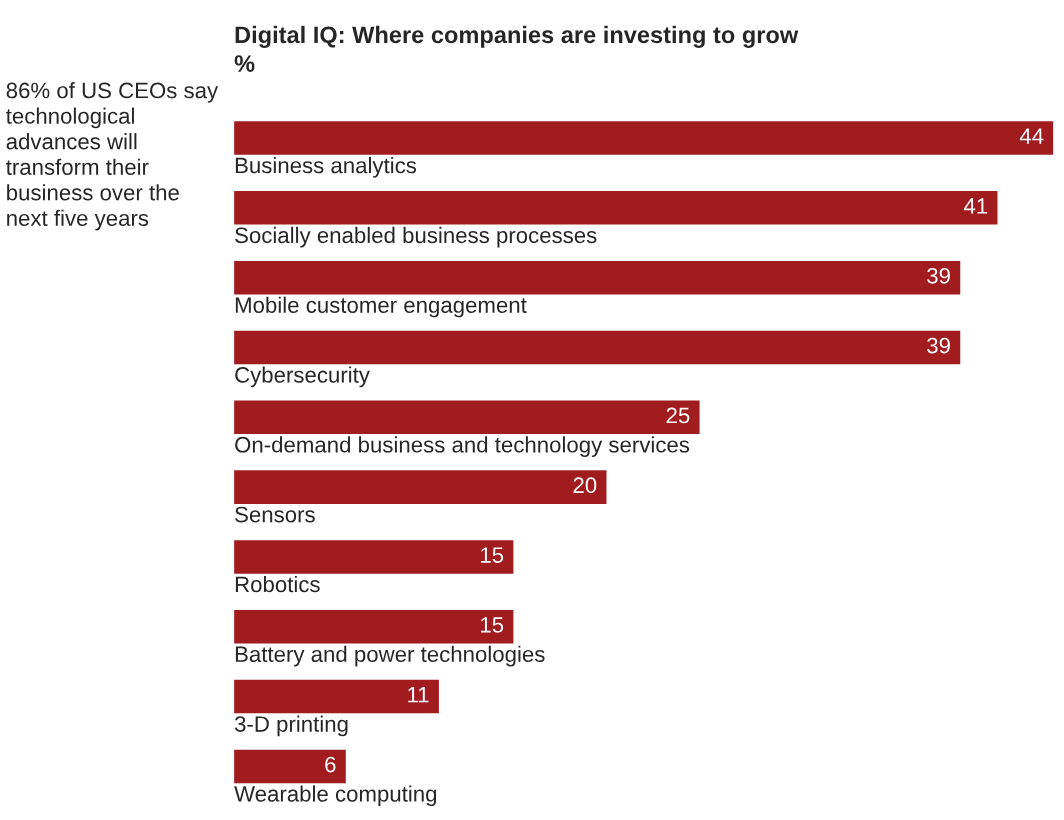 Image resolution: width=1064 pixels, height=820 pixels. I want to click on y-tick-label: On-demand business and technology services, so click(462, 446).